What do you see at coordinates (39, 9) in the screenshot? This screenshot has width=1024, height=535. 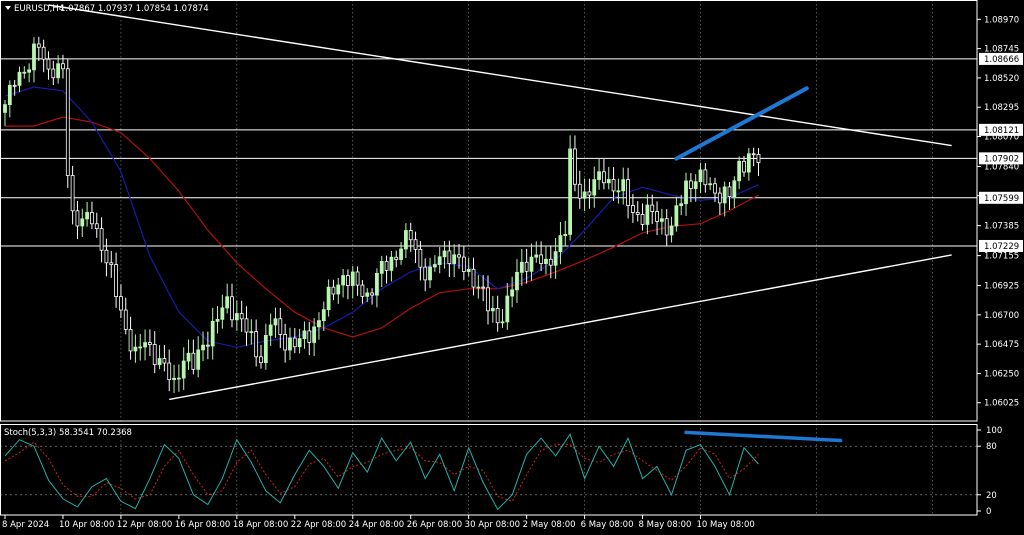 I see `symbol-label: EURUSD,H4` at bounding box center [39, 9].